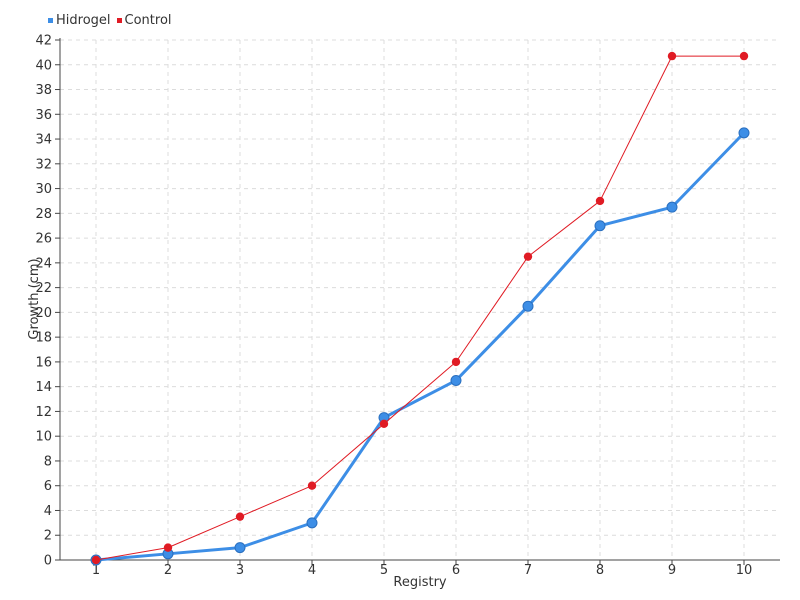  Describe the element at coordinates (43, 189) in the screenshot. I see `y-tick-label: 30` at that location.